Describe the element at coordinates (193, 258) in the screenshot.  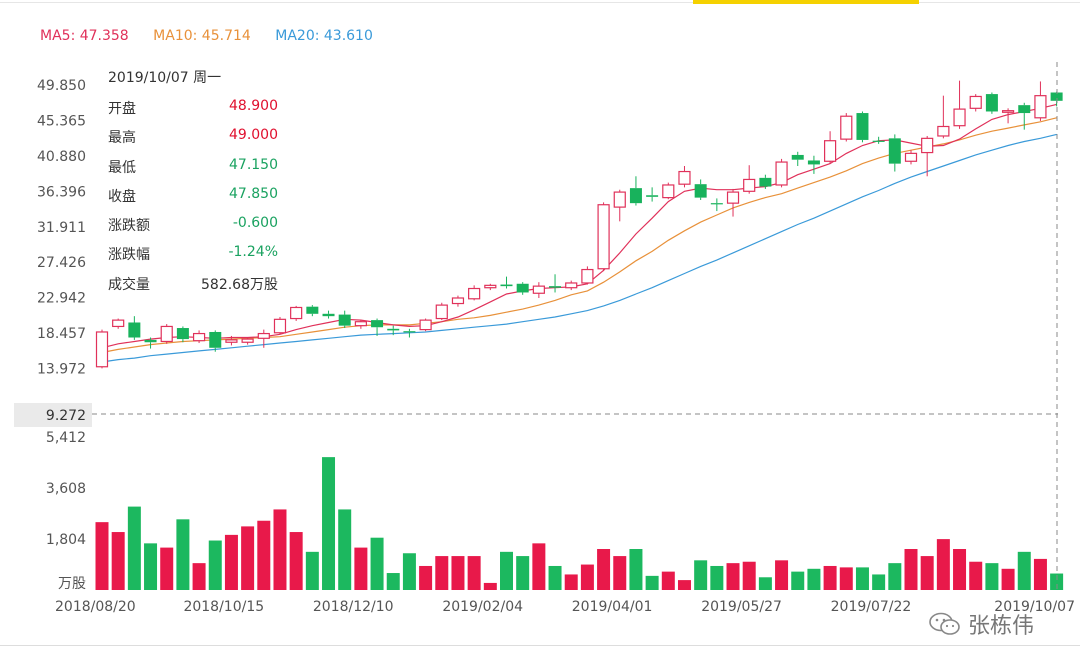
I see `info-row-change-pct: 涨跌幅 -1.24%` at that location.